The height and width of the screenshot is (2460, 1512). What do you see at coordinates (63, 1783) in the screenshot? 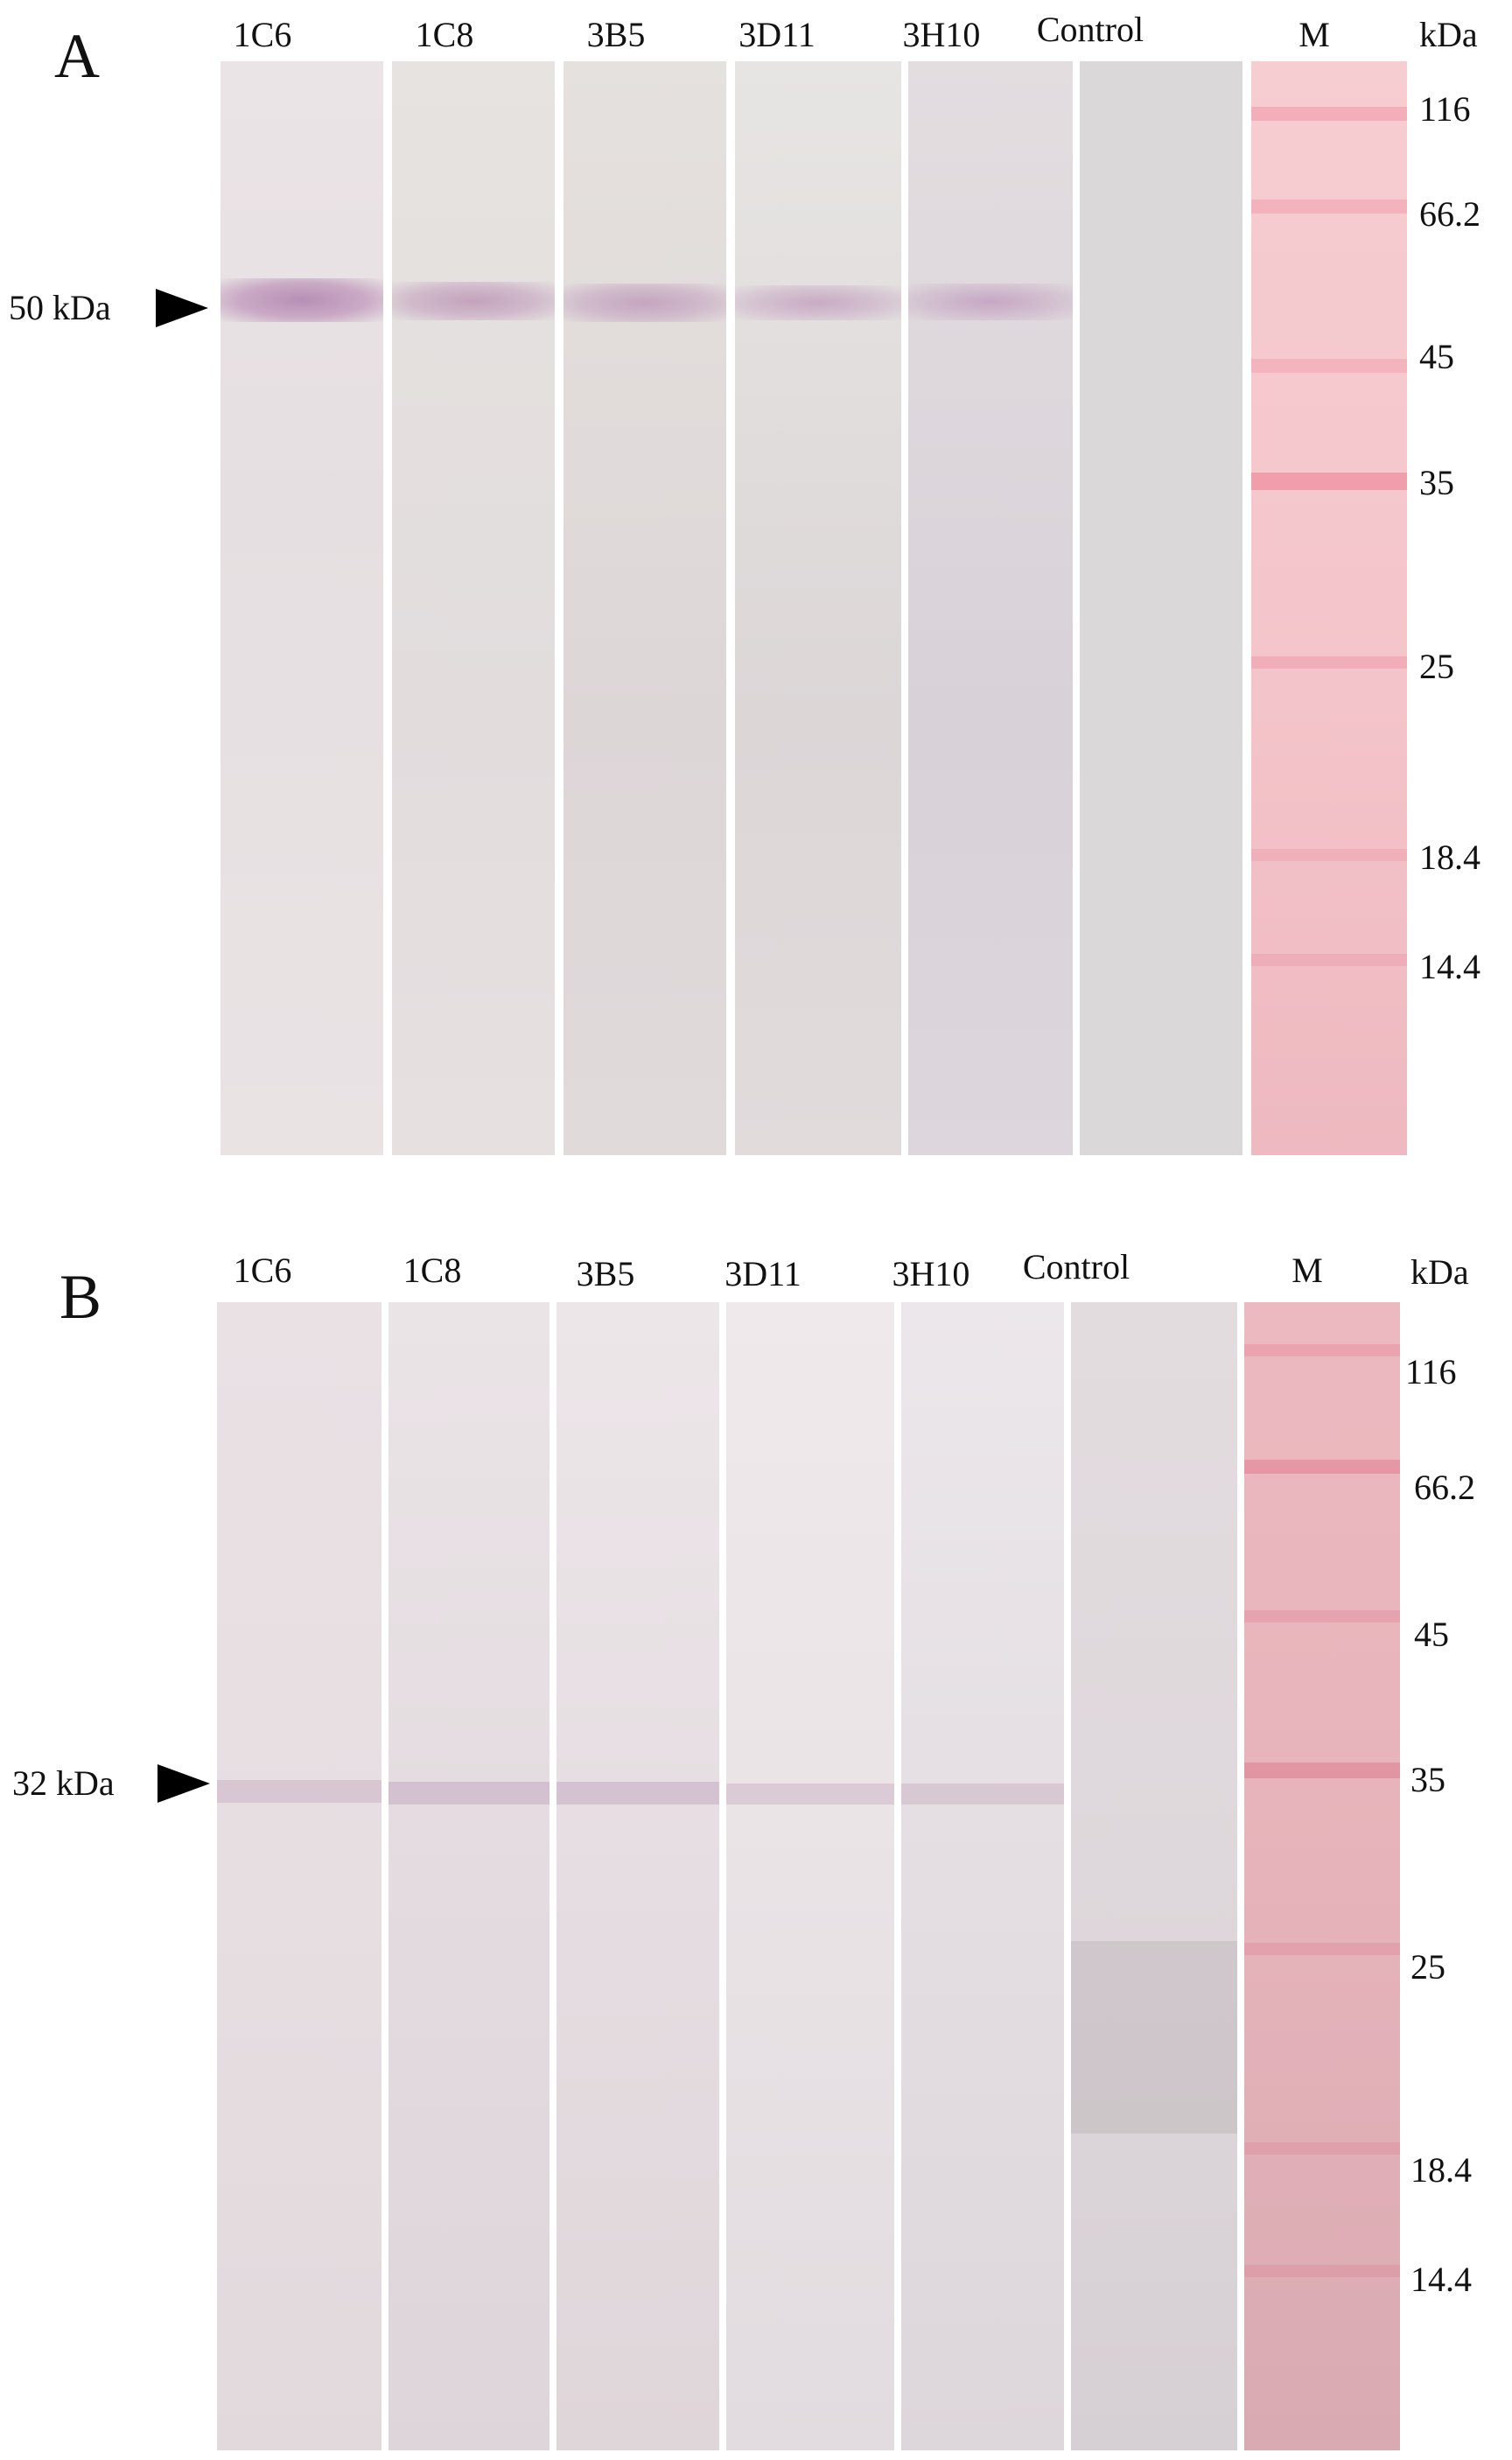
I see `arrow-label: 32 kDa` at bounding box center [63, 1783].